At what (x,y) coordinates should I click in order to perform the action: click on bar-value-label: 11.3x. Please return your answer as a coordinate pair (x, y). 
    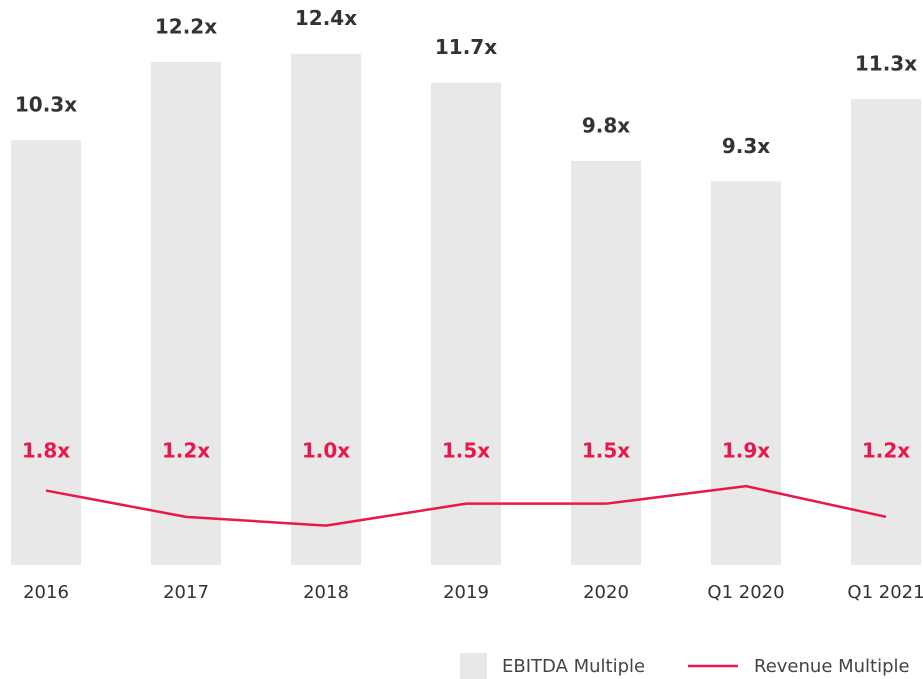
    Looking at the image, I should click on (886, 63).